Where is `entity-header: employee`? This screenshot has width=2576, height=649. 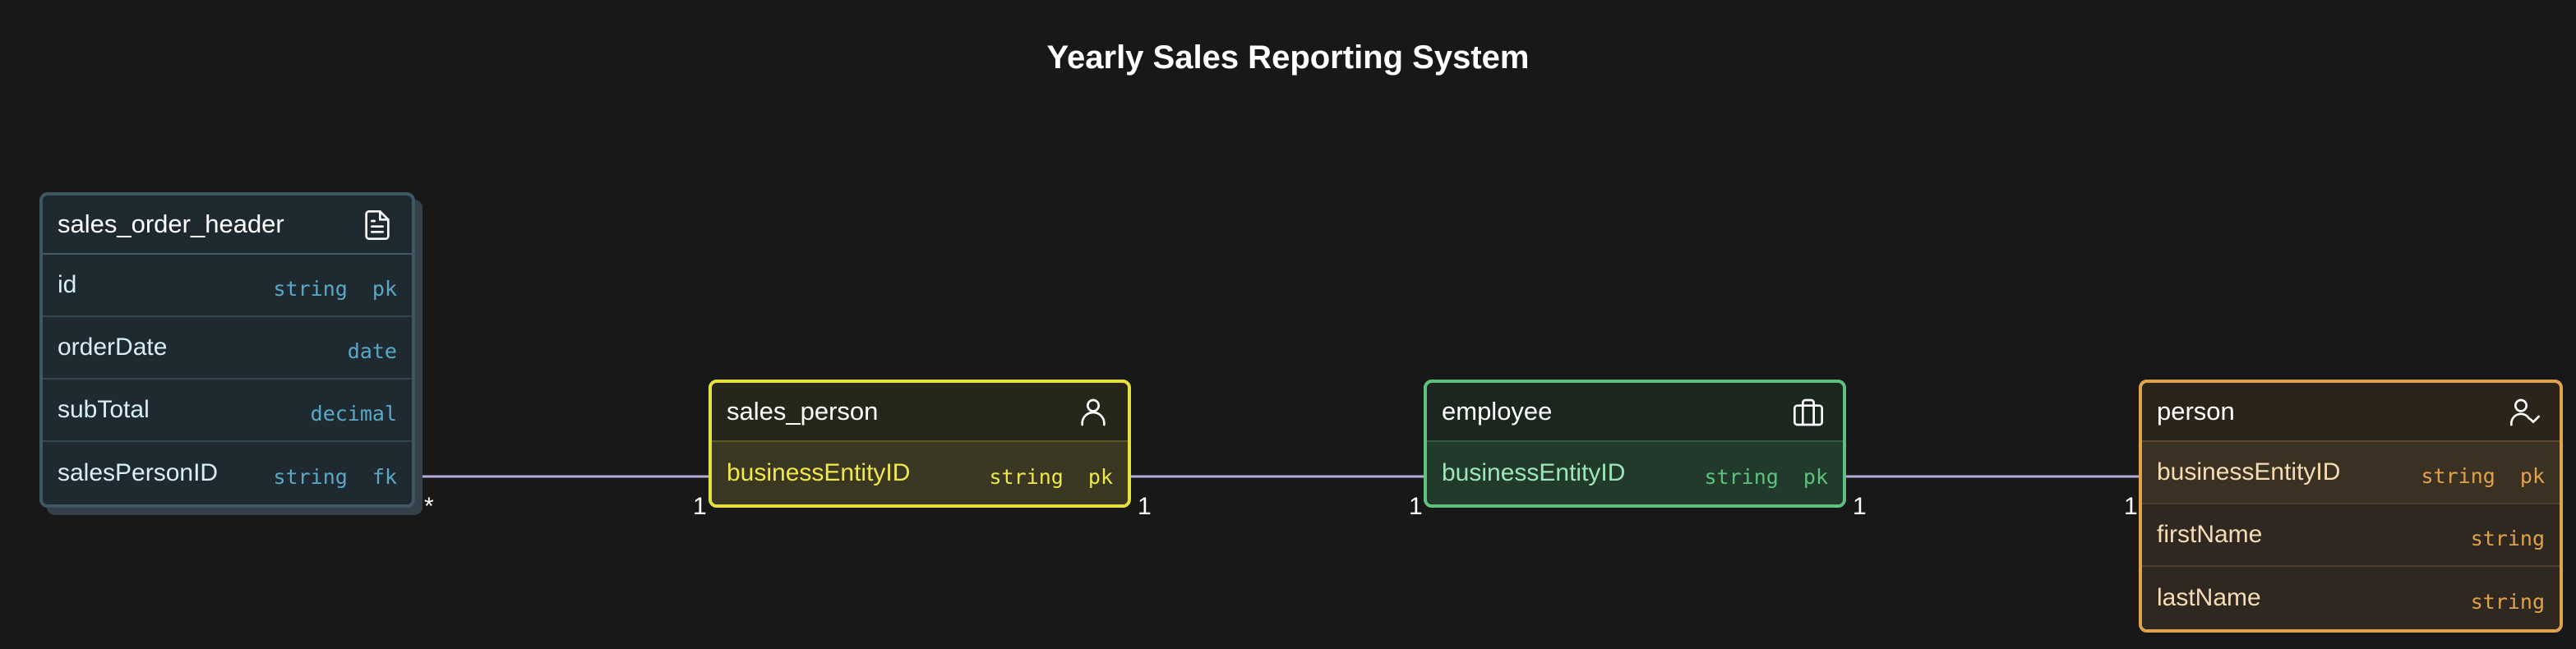
entity-header: employee is located at coordinates (1635, 412).